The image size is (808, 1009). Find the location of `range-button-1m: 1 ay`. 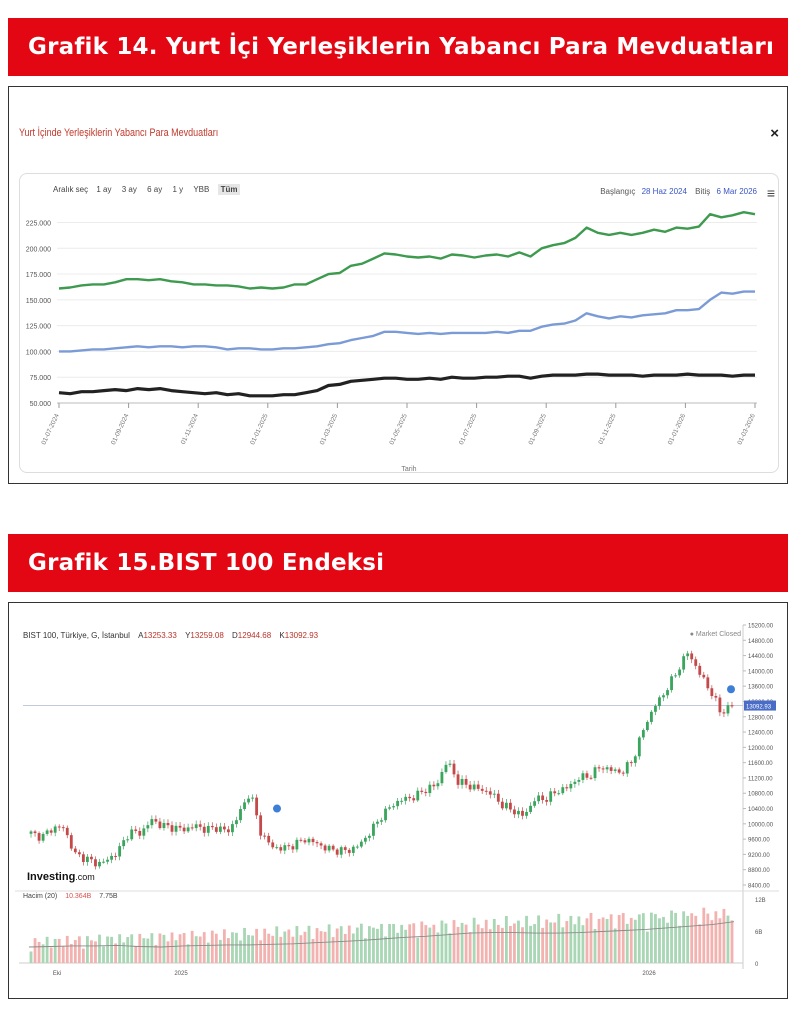

range-button-1m: 1 ay is located at coordinates (104, 189).